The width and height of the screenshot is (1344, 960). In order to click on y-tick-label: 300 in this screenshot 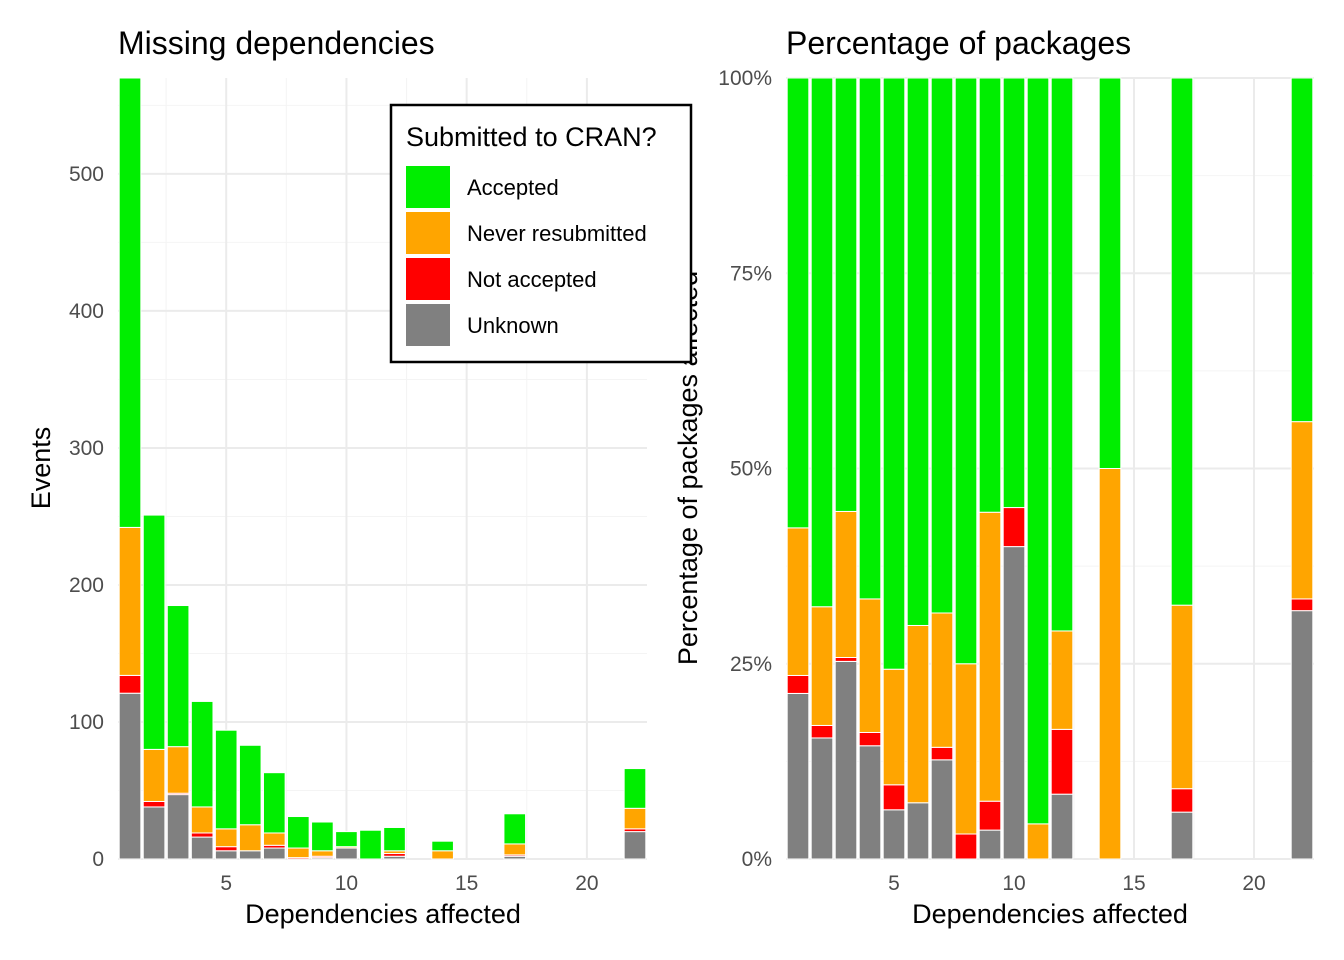, I will do `click(86, 448)`.